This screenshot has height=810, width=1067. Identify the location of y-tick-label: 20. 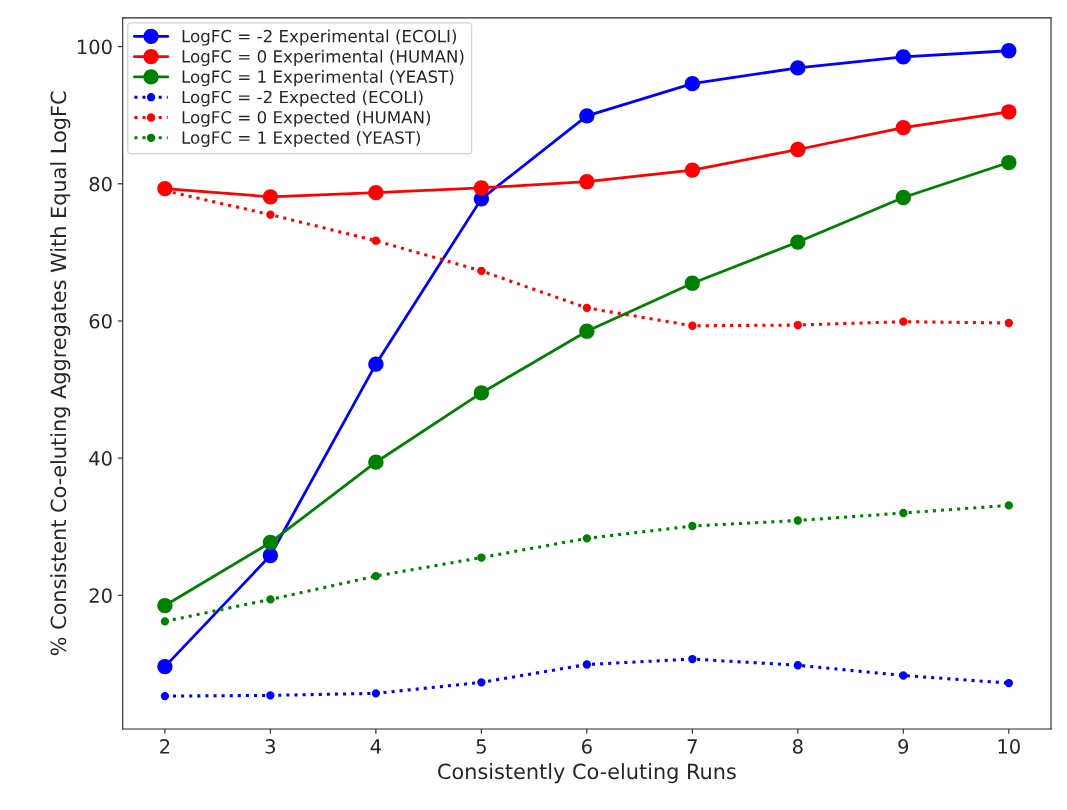
(100, 595).